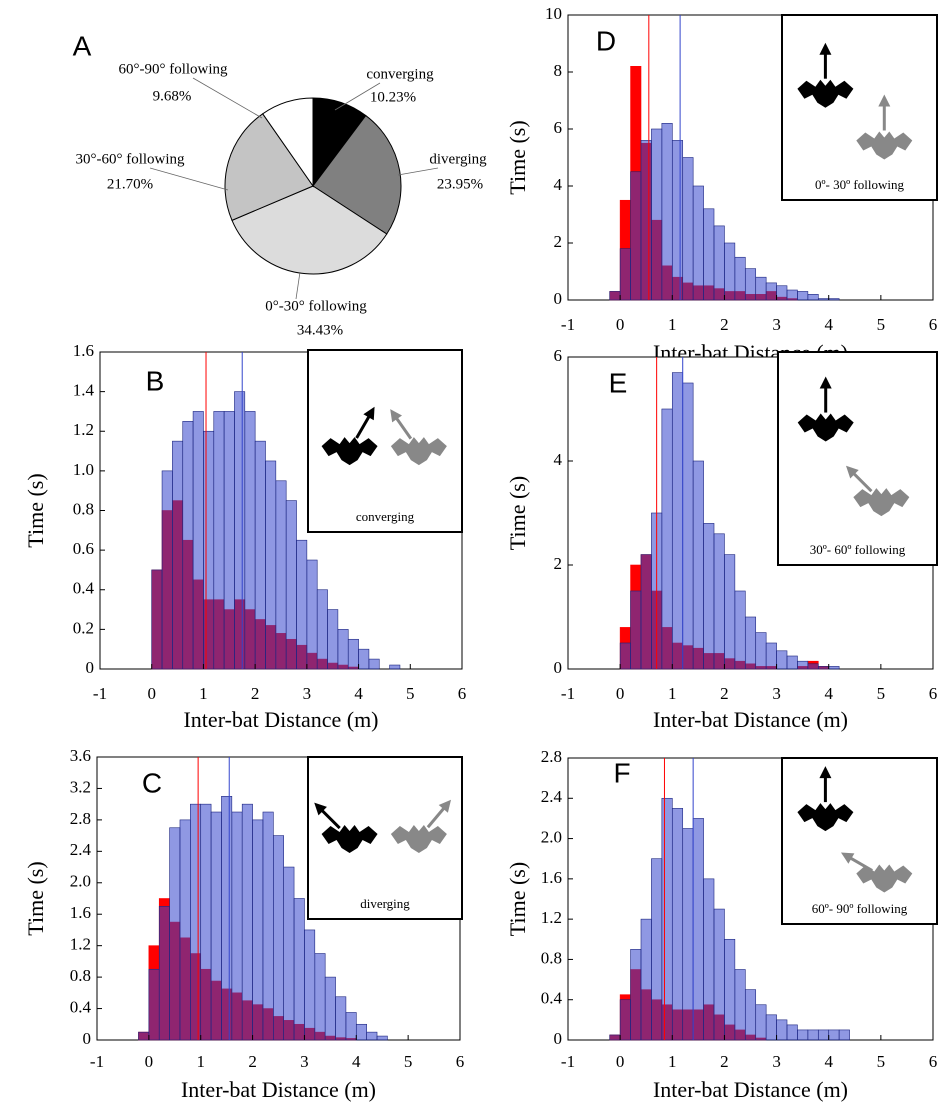 The width and height of the screenshot is (945, 1107). What do you see at coordinates (80, 755) in the screenshot?
I see `y-tick-label: 3.6` at bounding box center [80, 755].